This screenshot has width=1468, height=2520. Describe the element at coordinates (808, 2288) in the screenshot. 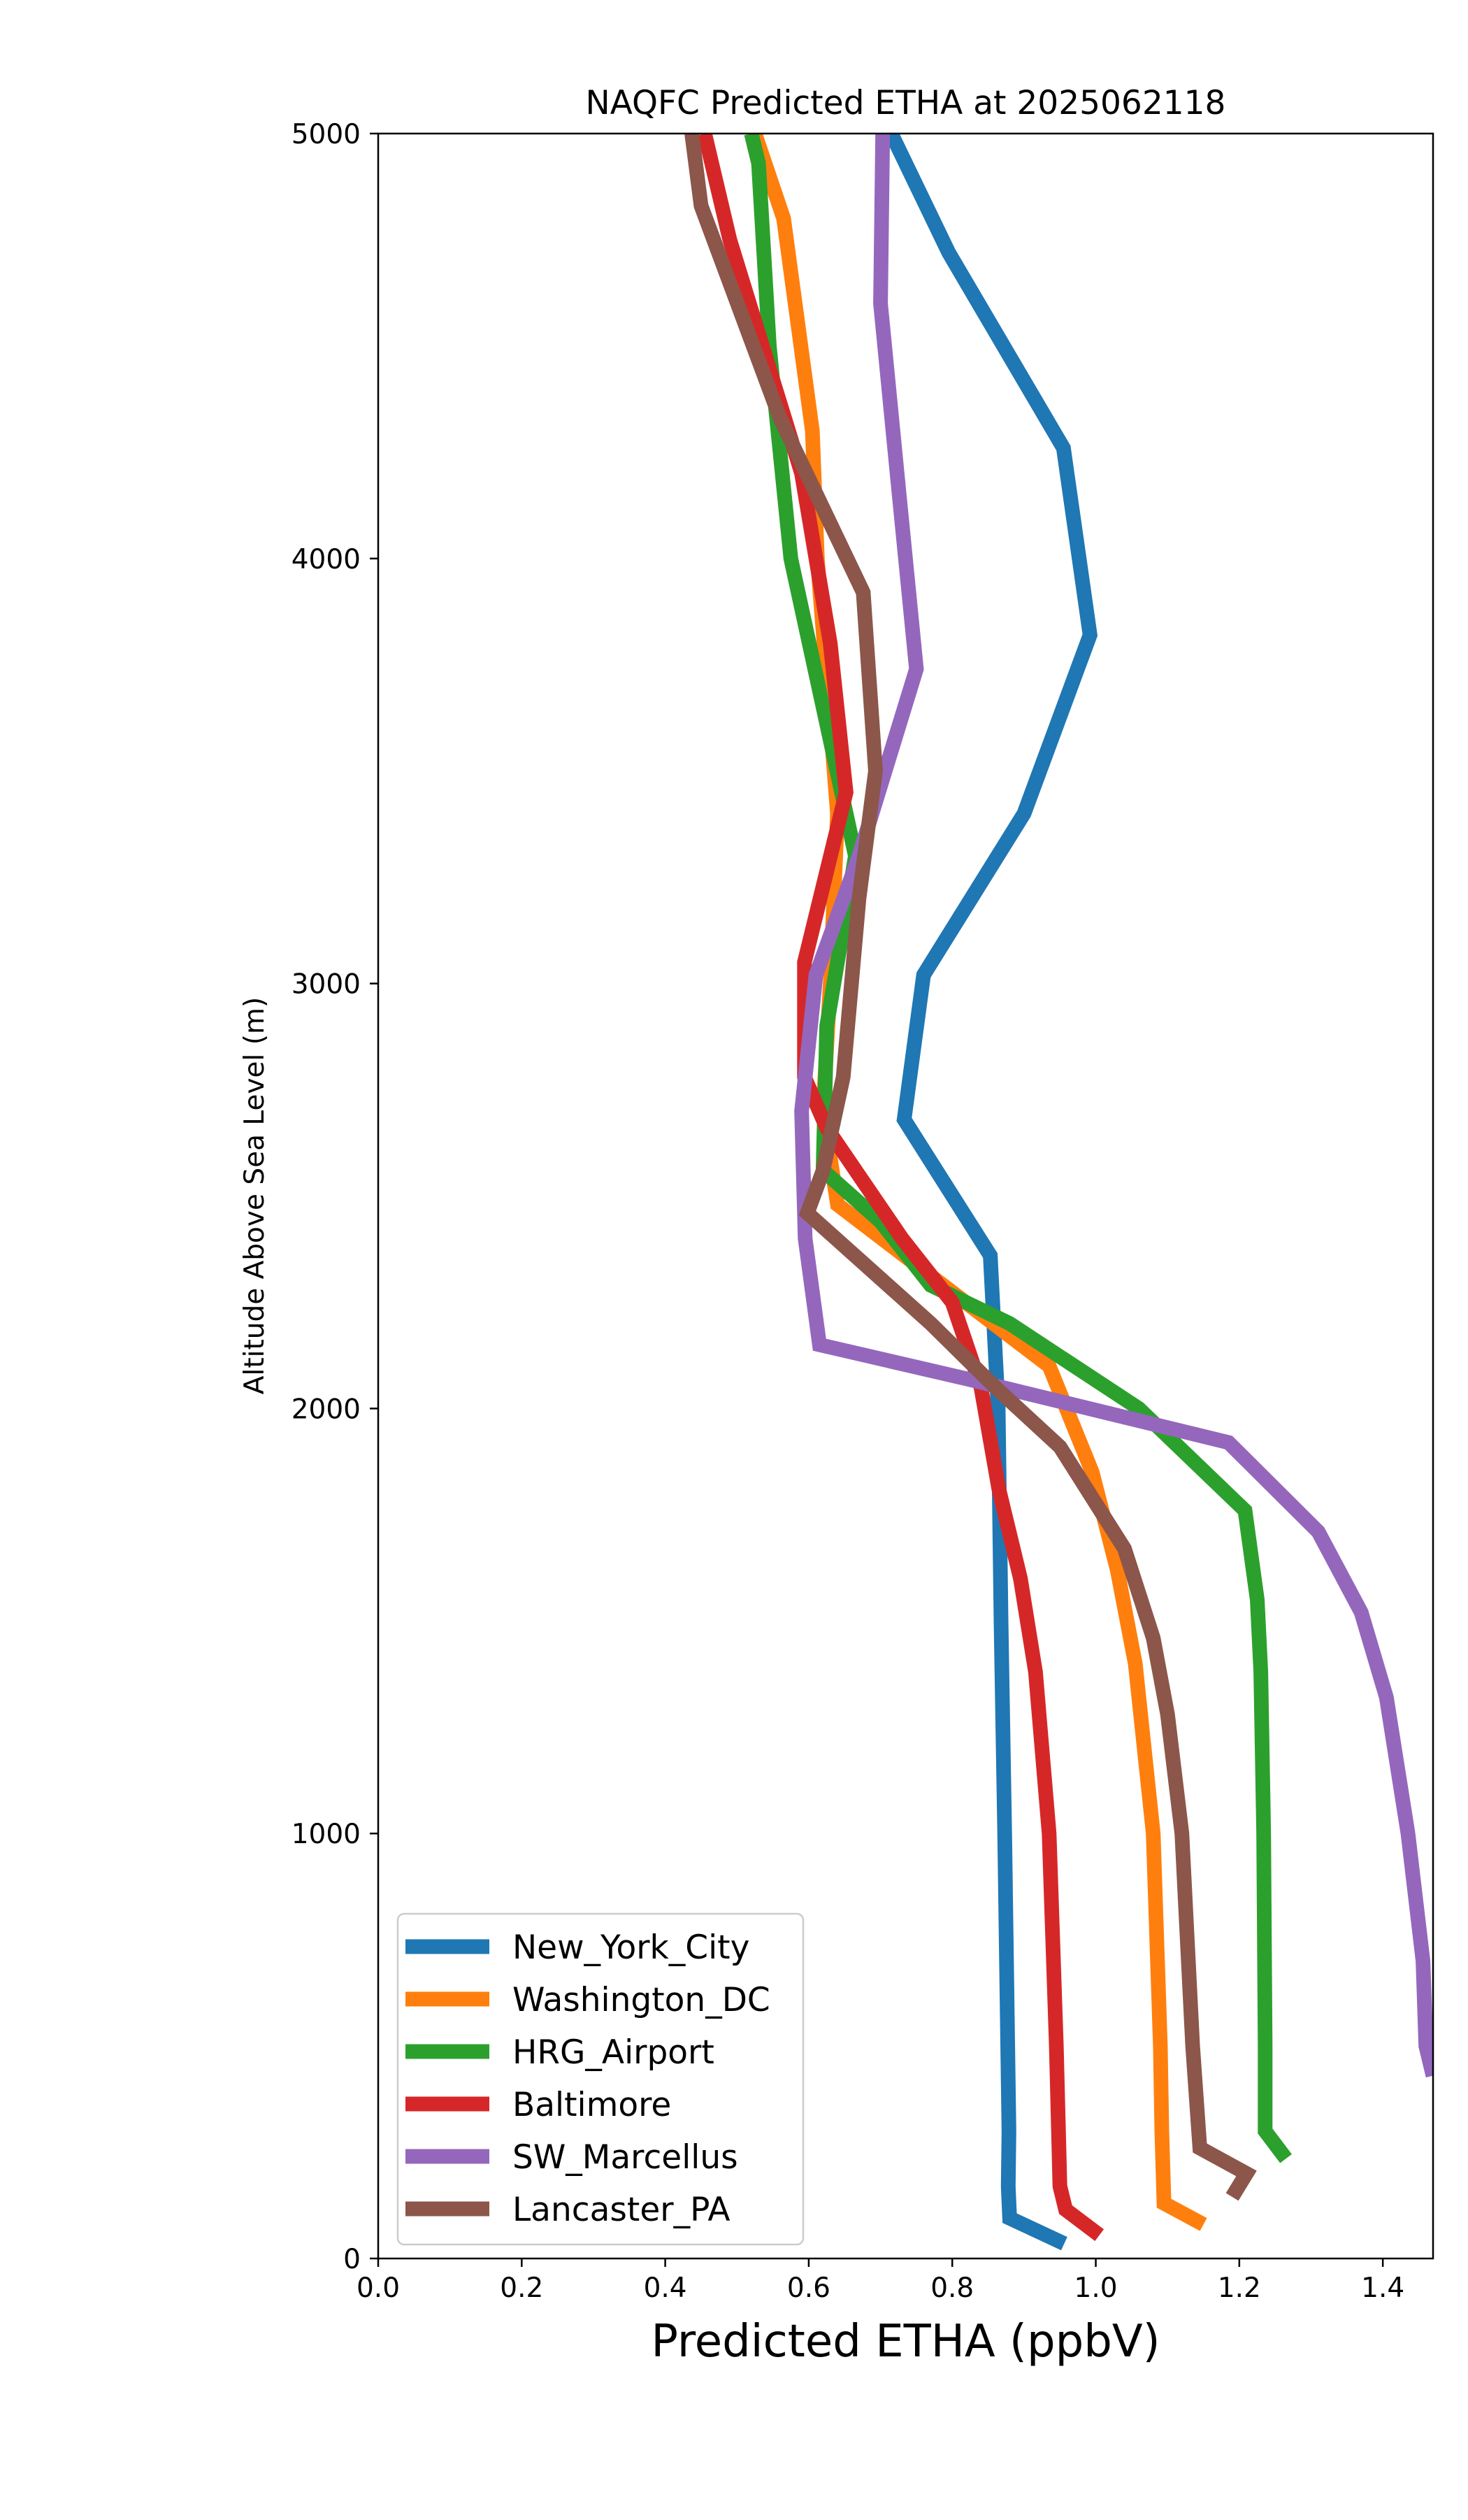

I see `x-tick-label: 0.6` at that location.